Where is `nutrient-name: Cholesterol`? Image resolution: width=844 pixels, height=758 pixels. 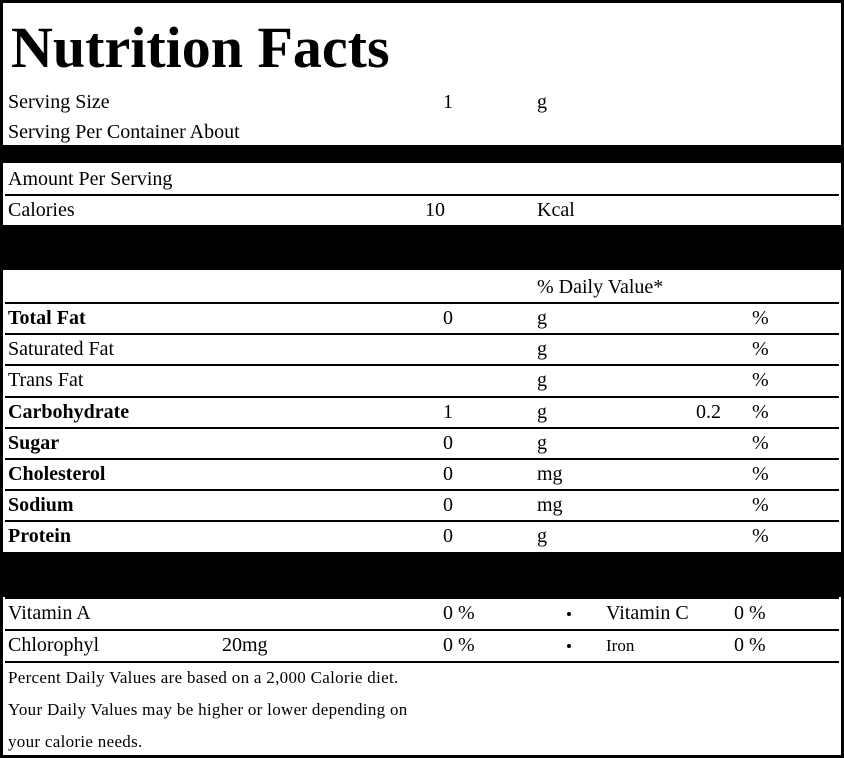
nutrient-name: Cholesterol is located at coordinates (57, 474).